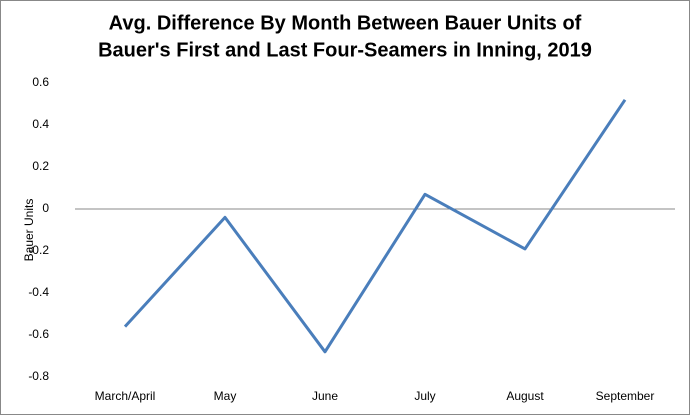 This screenshot has height=415, width=690. Describe the element at coordinates (125, 396) in the screenshot. I see `x-tick-label: March/April` at that location.